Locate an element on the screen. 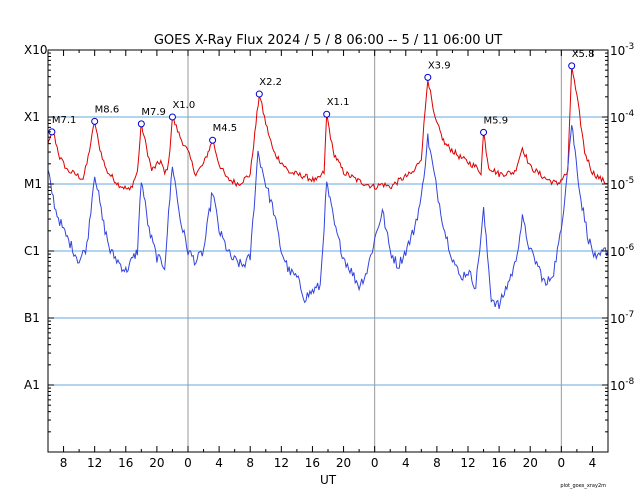  right-axis-label: 10⁻⁶ is located at coordinates (622, 251).